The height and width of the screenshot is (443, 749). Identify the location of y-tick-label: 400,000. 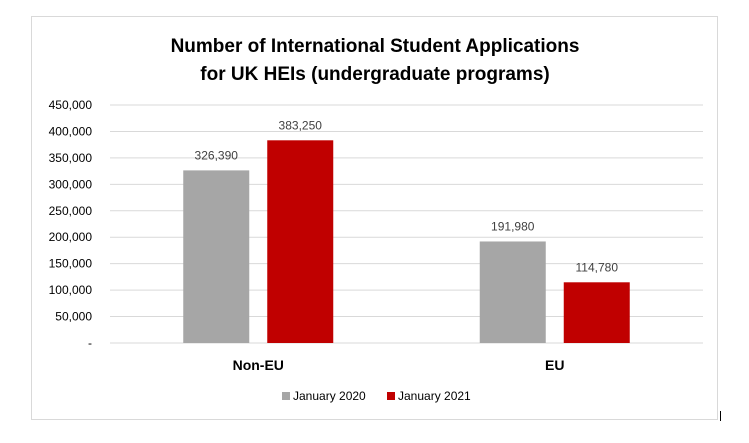
(71, 131).